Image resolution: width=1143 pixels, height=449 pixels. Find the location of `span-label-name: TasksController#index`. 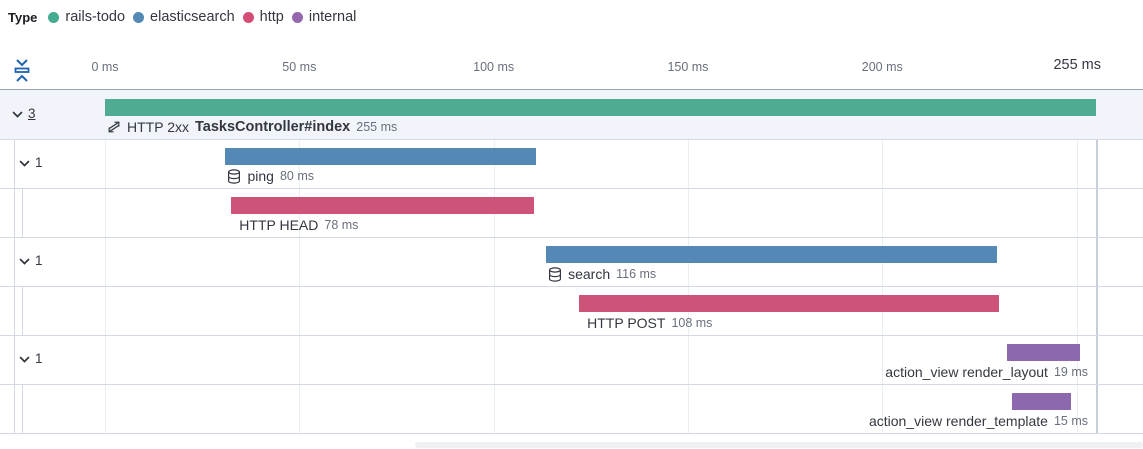

span-label-name: TasksController#index is located at coordinates (272, 127).